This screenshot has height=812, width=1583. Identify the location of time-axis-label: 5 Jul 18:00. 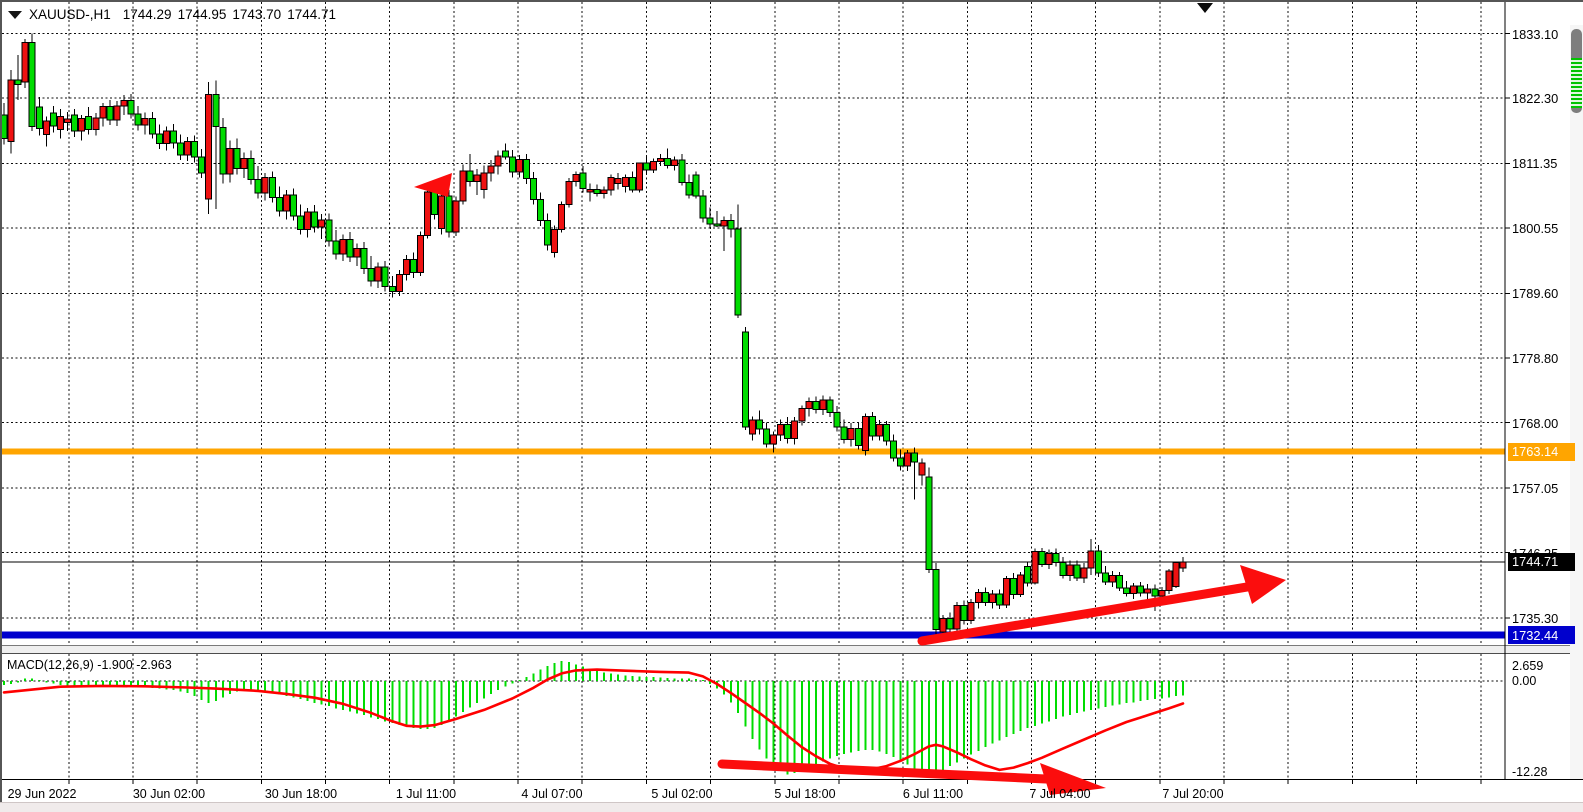
(805, 794).